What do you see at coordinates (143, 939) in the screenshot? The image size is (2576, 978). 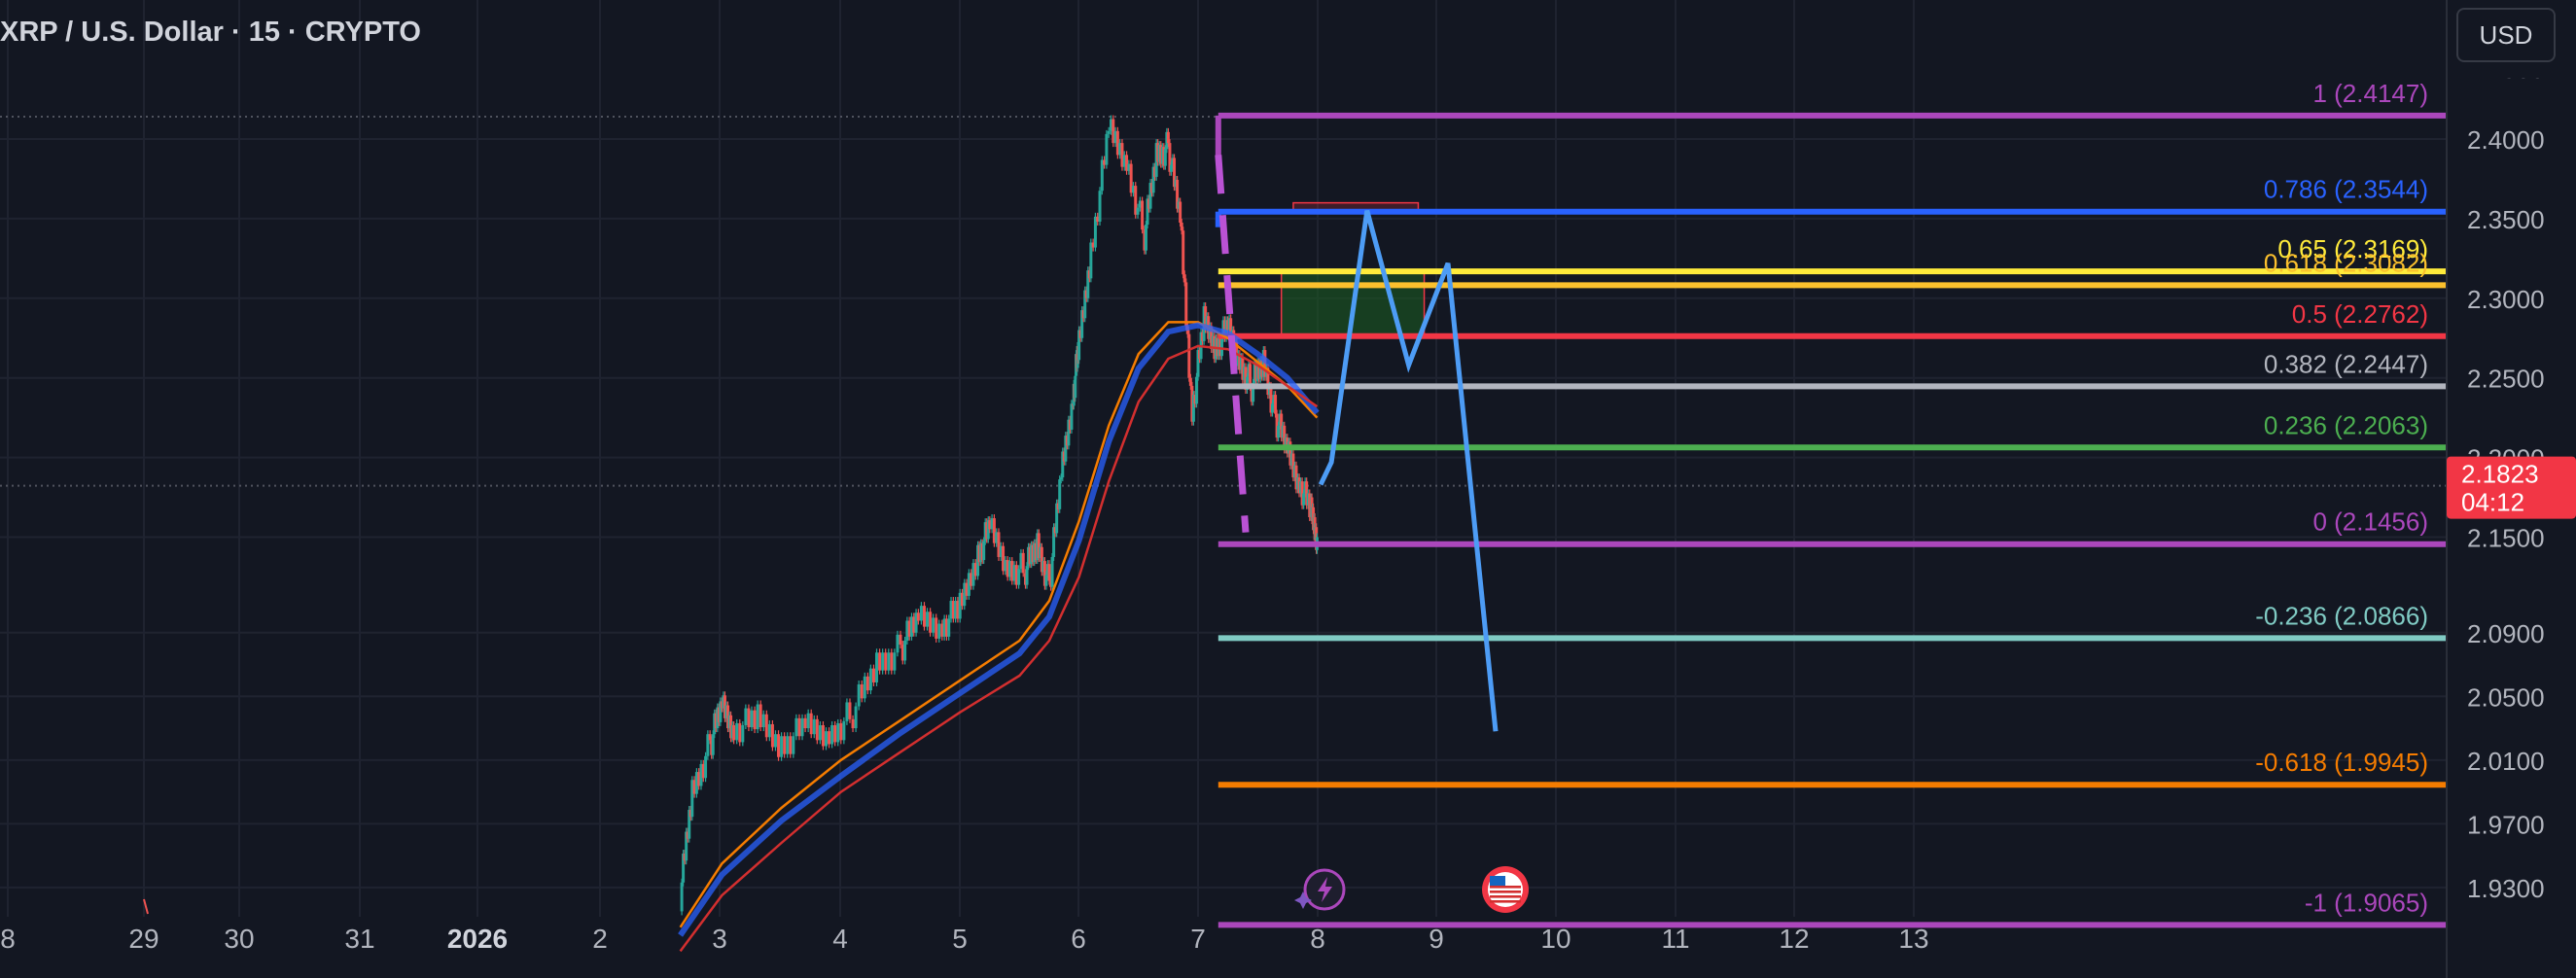 I see `time-tick-label: 29` at bounding box center [143, 939].